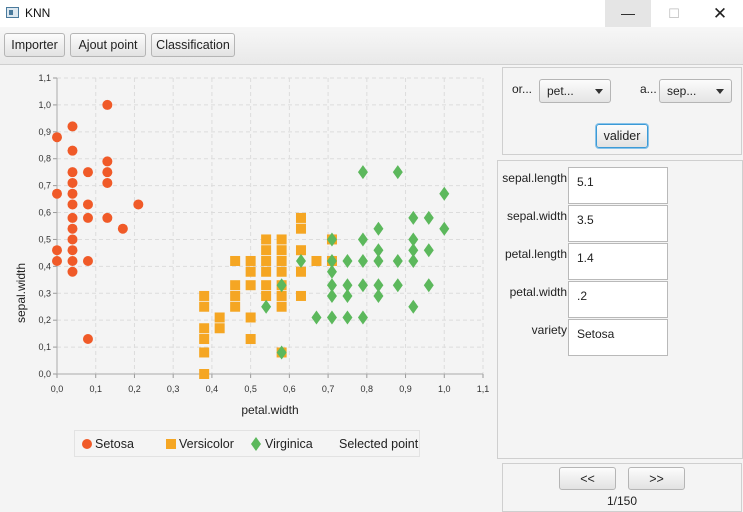 This screenshot has width=743, height=512. Describe the element at coordinates (618, 223) in the screenshot. I see `field-input-1: 3.5` at that location.